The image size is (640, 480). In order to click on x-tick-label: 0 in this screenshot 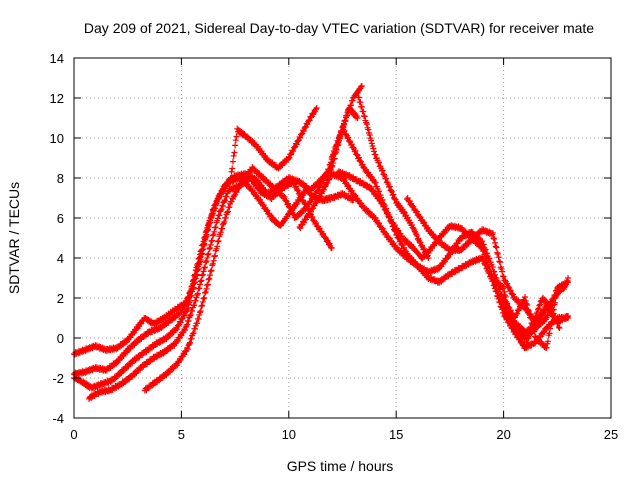, I will do `click(73, 434)`.